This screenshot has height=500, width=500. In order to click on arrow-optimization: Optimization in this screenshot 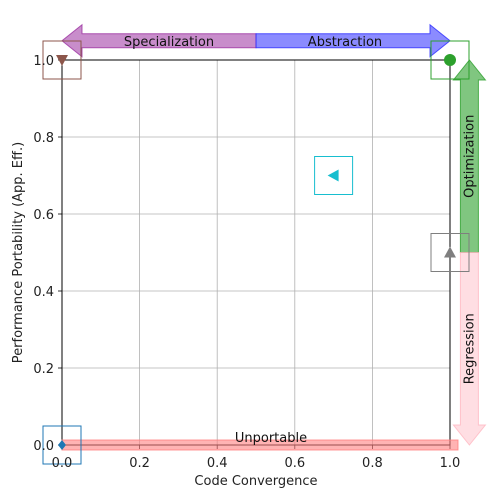, I will do `click(469, 156)`.